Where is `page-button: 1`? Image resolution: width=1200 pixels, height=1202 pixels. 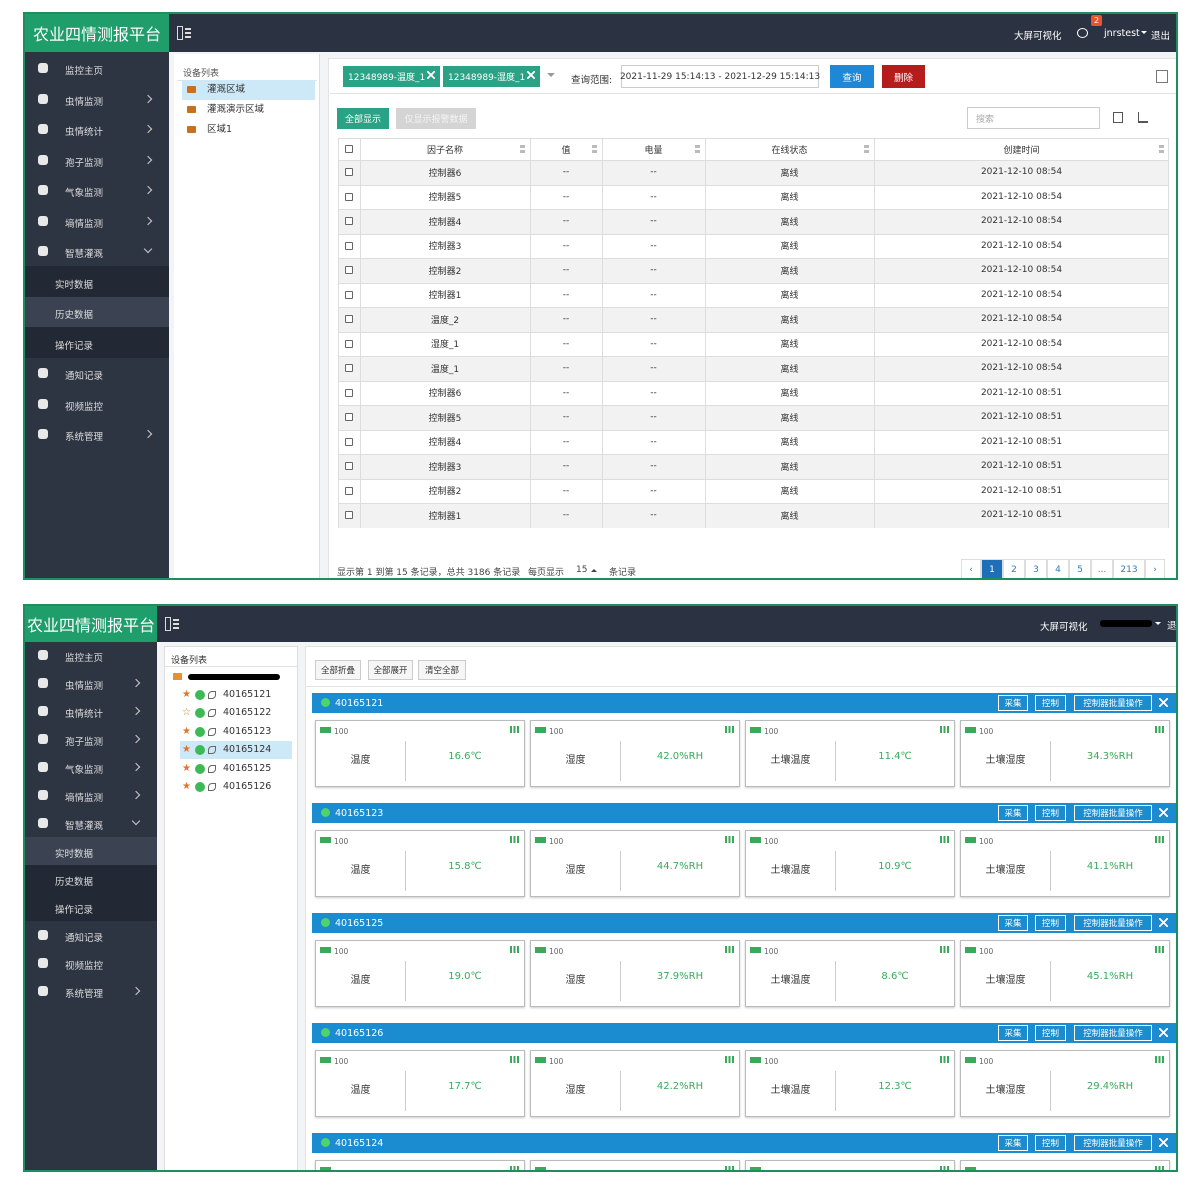
page-button: 1 is located at coordinates (992, 568).